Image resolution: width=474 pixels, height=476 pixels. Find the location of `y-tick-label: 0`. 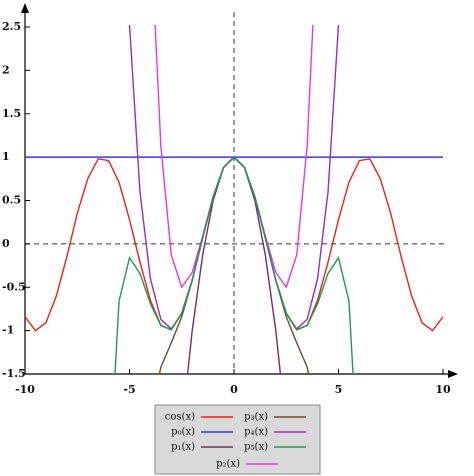

y-tick-label: 0 is located at coordinates (6, 243).